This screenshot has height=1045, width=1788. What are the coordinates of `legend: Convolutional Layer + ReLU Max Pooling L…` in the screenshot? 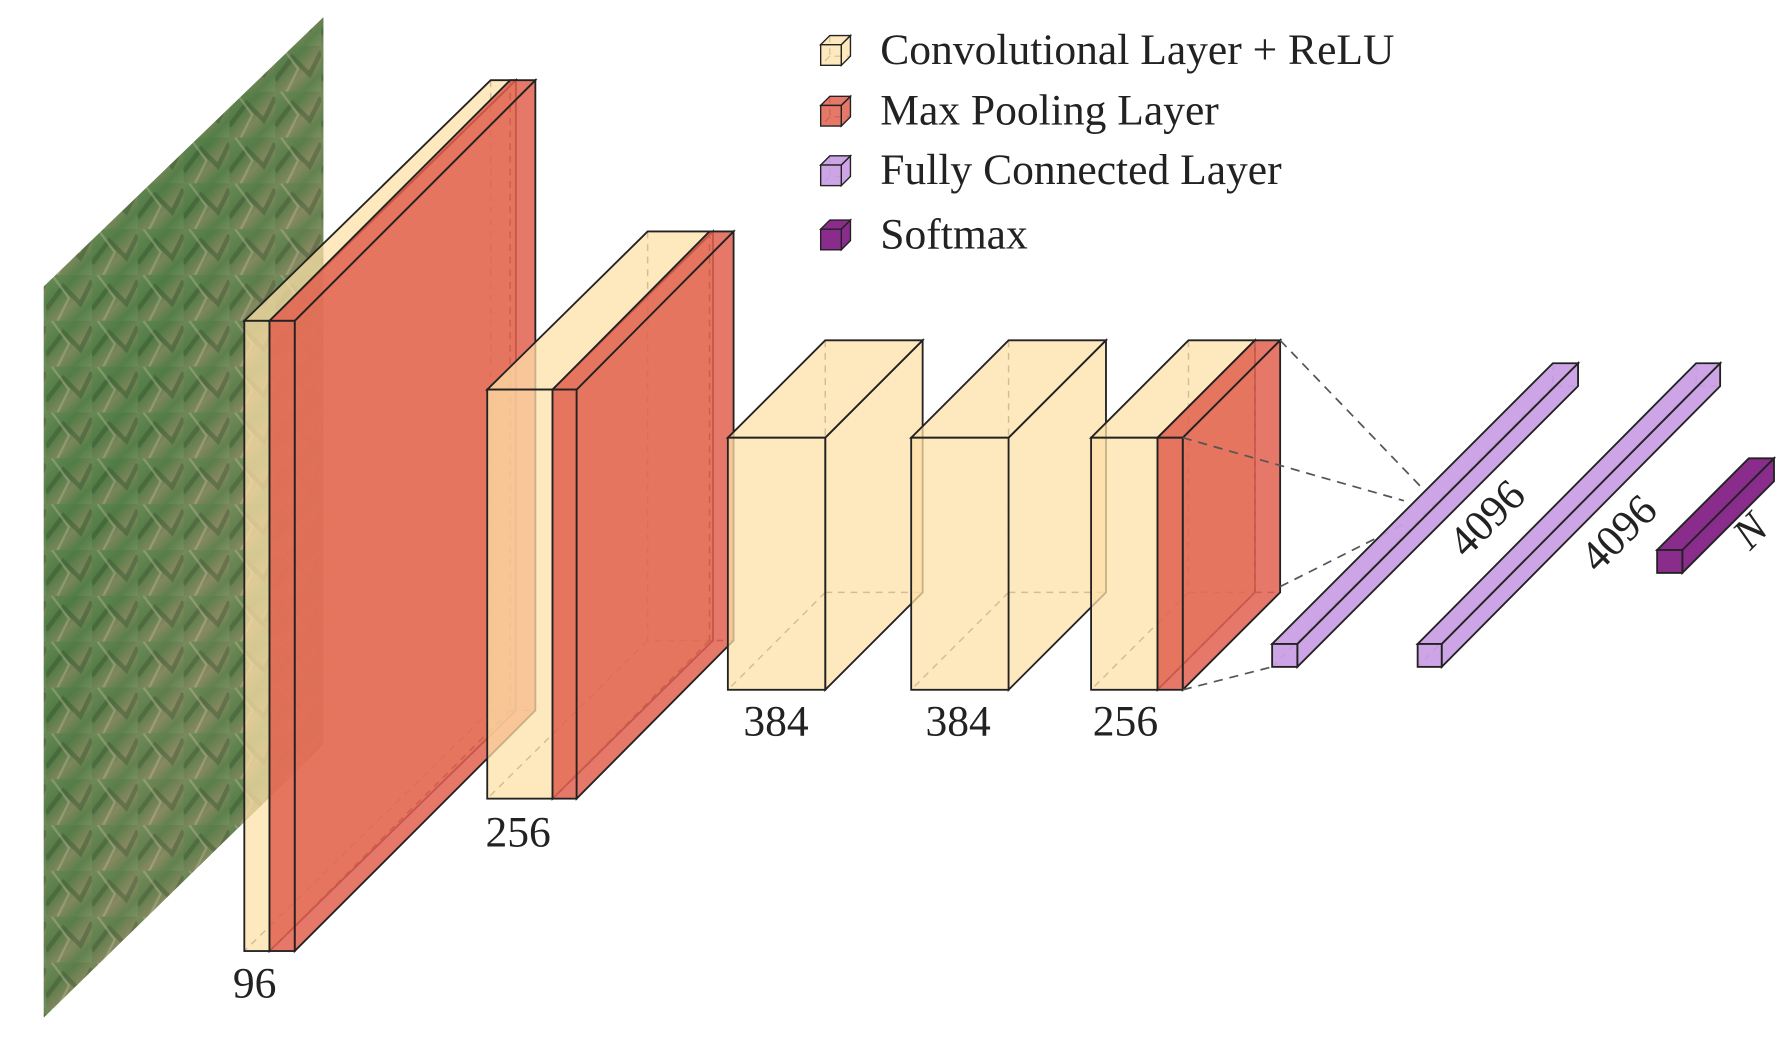 It's located at (1106, 142).